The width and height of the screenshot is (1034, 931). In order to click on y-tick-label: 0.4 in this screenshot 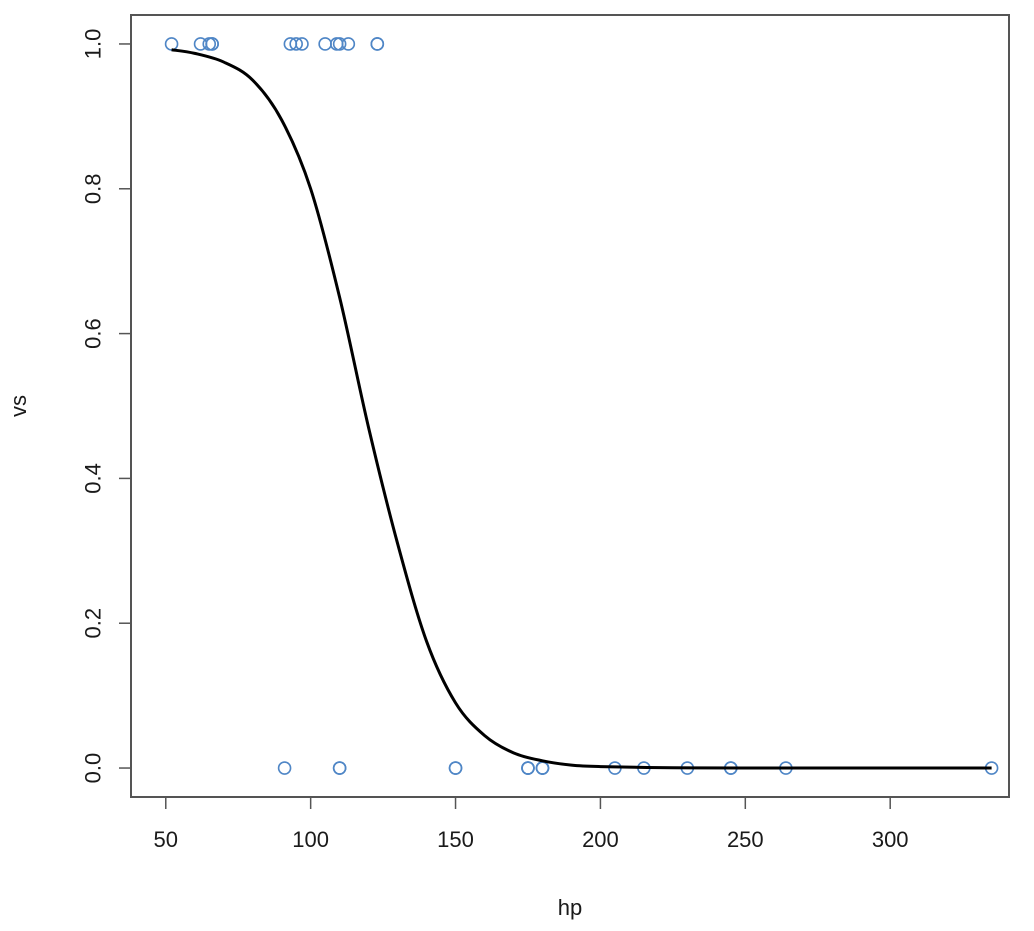, I will do `click(93, 478)`.